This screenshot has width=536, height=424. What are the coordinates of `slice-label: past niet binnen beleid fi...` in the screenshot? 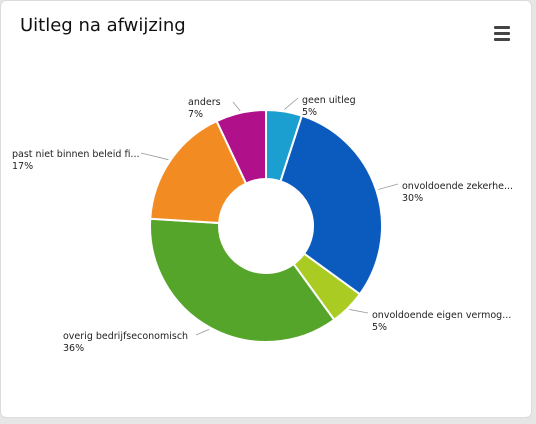 It's located at (76, 154).